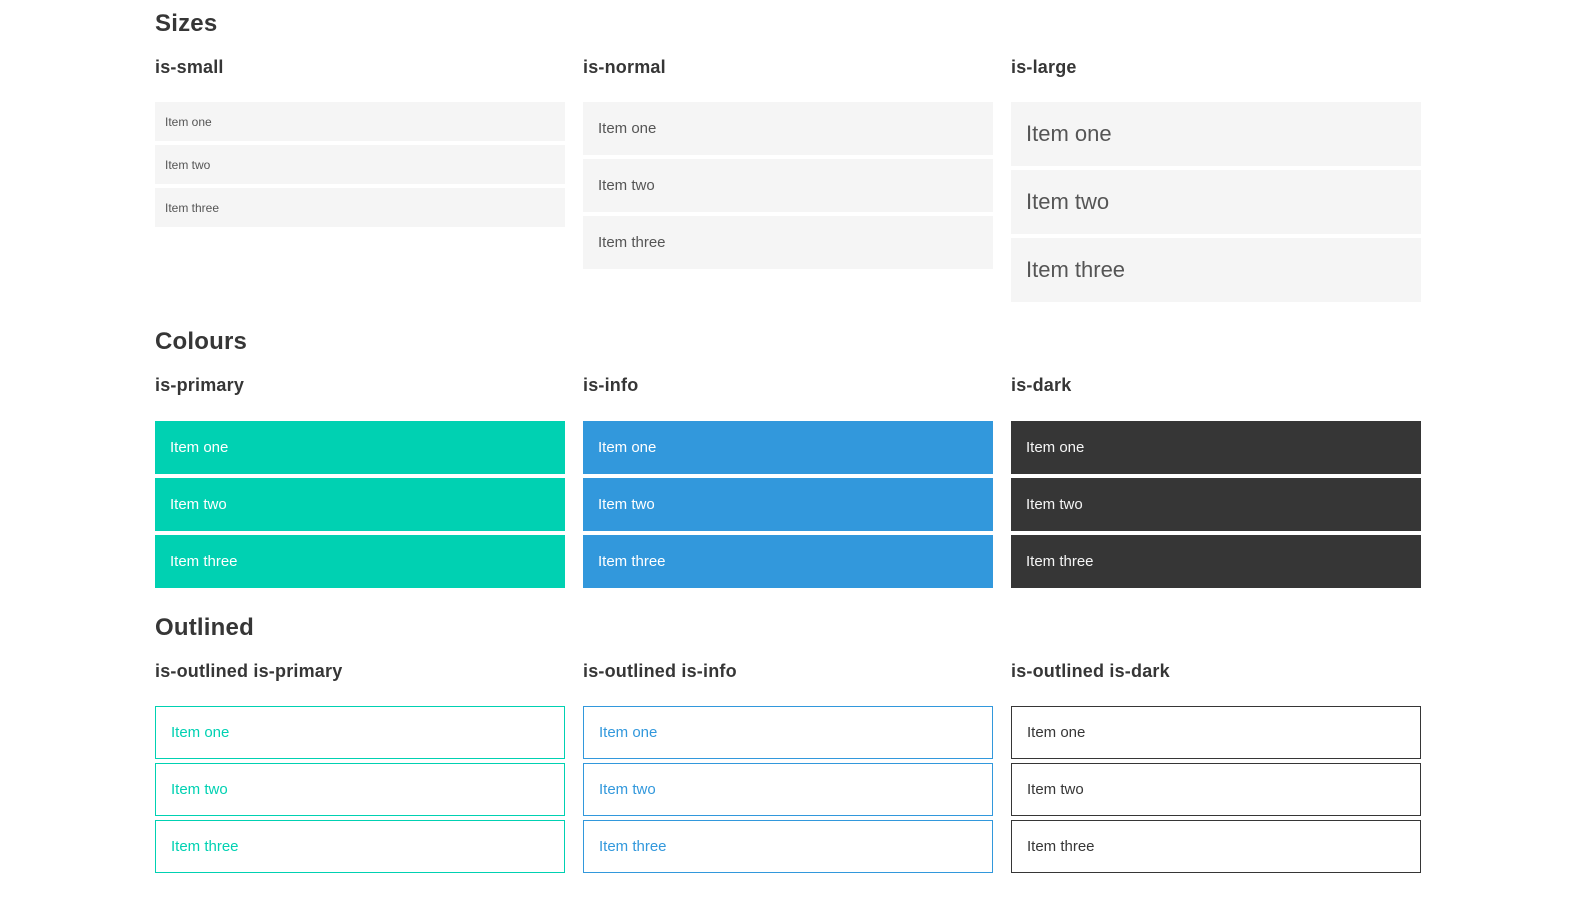 The image size is (1595, 897). What do you see at coordinates (200, 385) in the screenshot?
I see `group-heading-is-primary: is-primary` at bounding box center [200, 385].